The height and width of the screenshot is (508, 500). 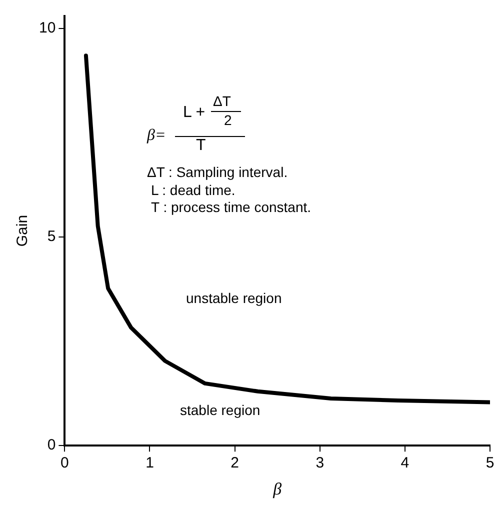 I want to click on annotation: L +, so click(x=194, y=113).